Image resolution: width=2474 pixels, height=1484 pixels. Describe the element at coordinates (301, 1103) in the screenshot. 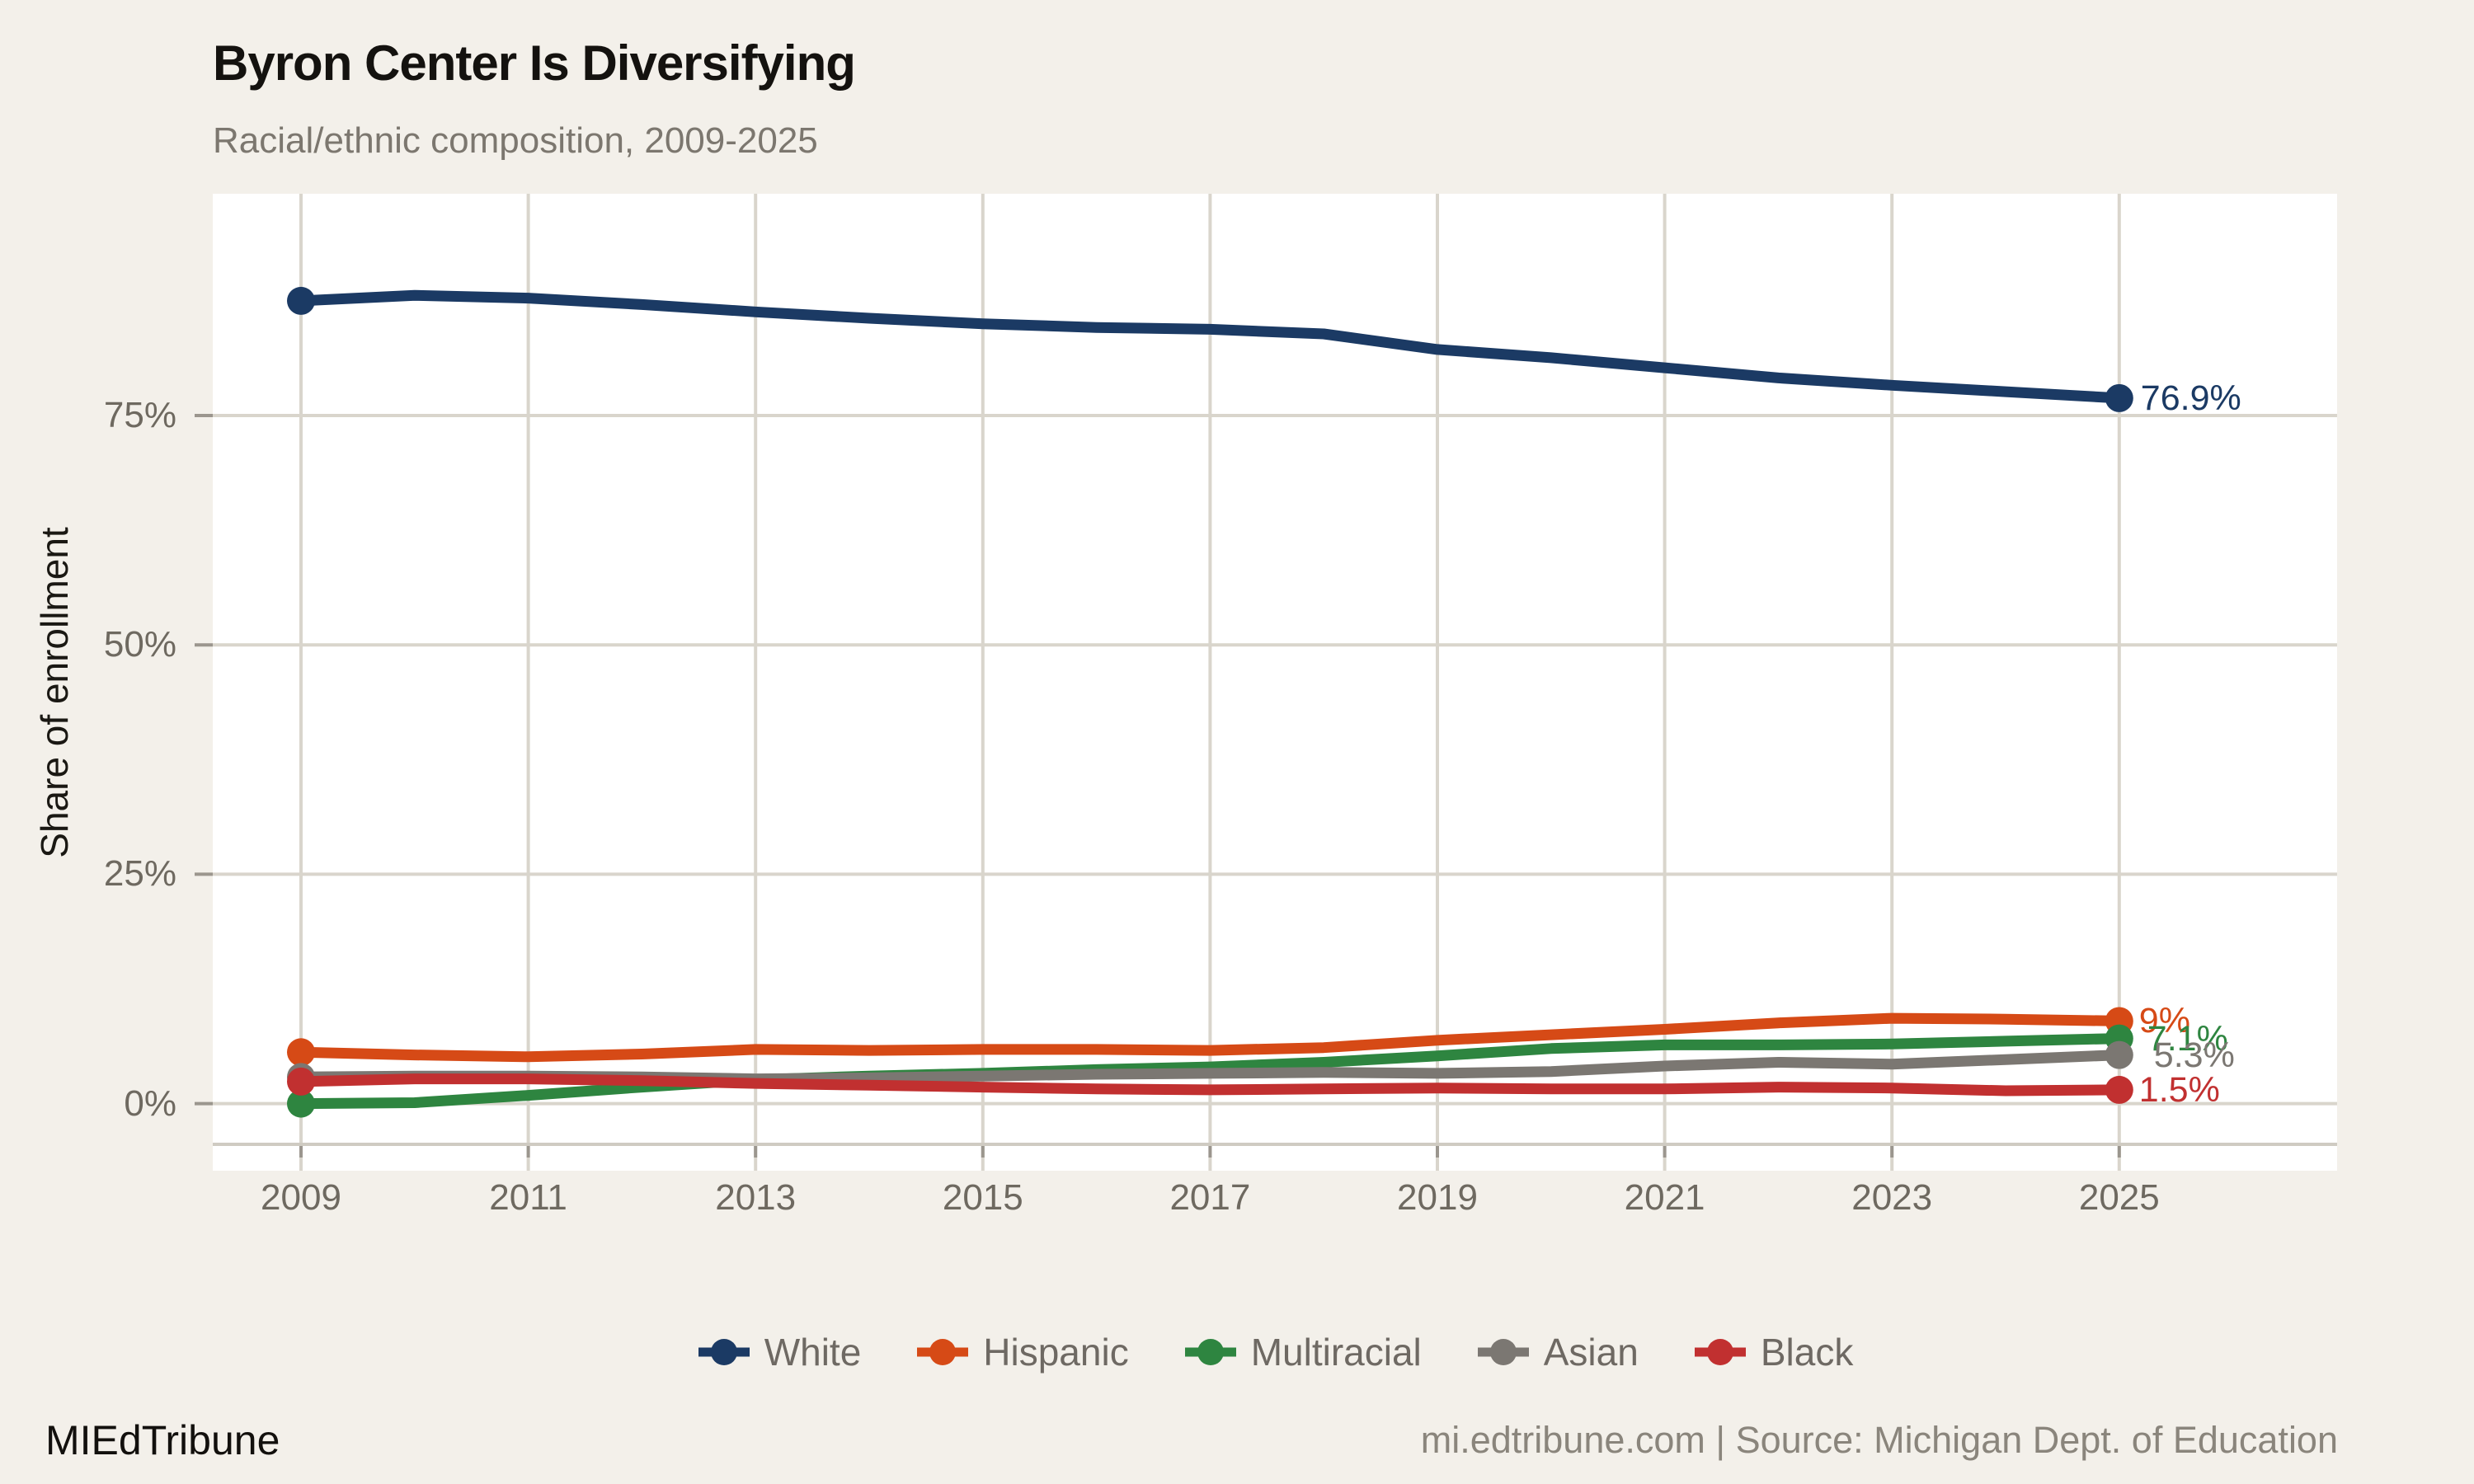

I see `start-point-multiracial` at that location.